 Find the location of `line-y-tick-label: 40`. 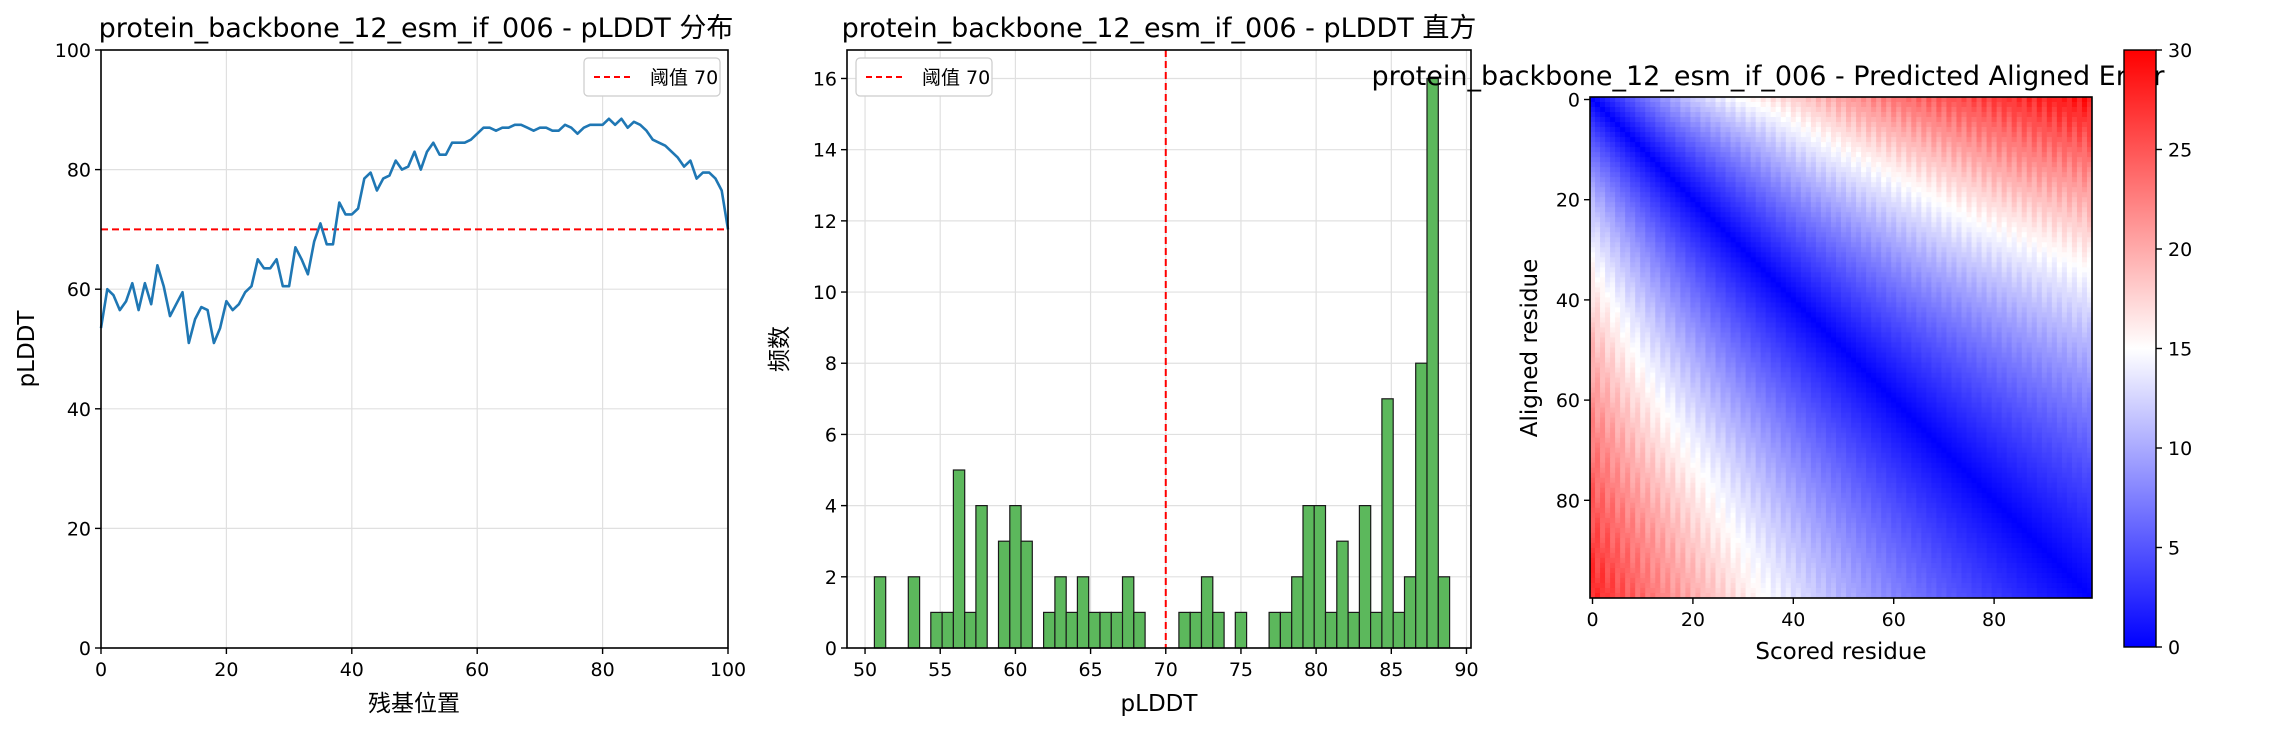

line-y-tick-label: 40 is located at coordinates (79, 410).